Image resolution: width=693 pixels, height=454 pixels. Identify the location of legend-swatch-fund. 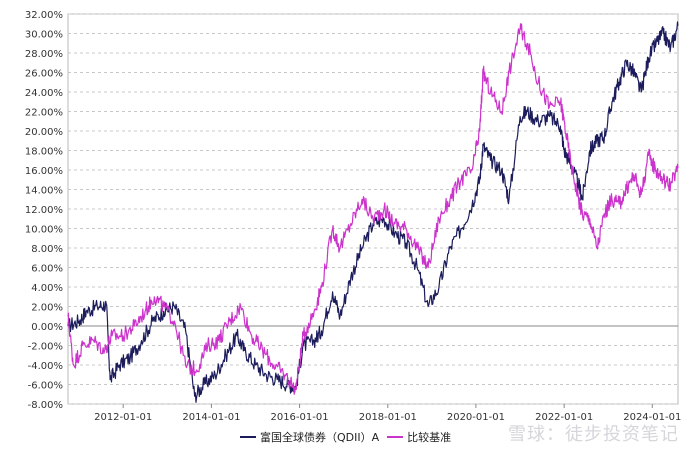
(248, 437).